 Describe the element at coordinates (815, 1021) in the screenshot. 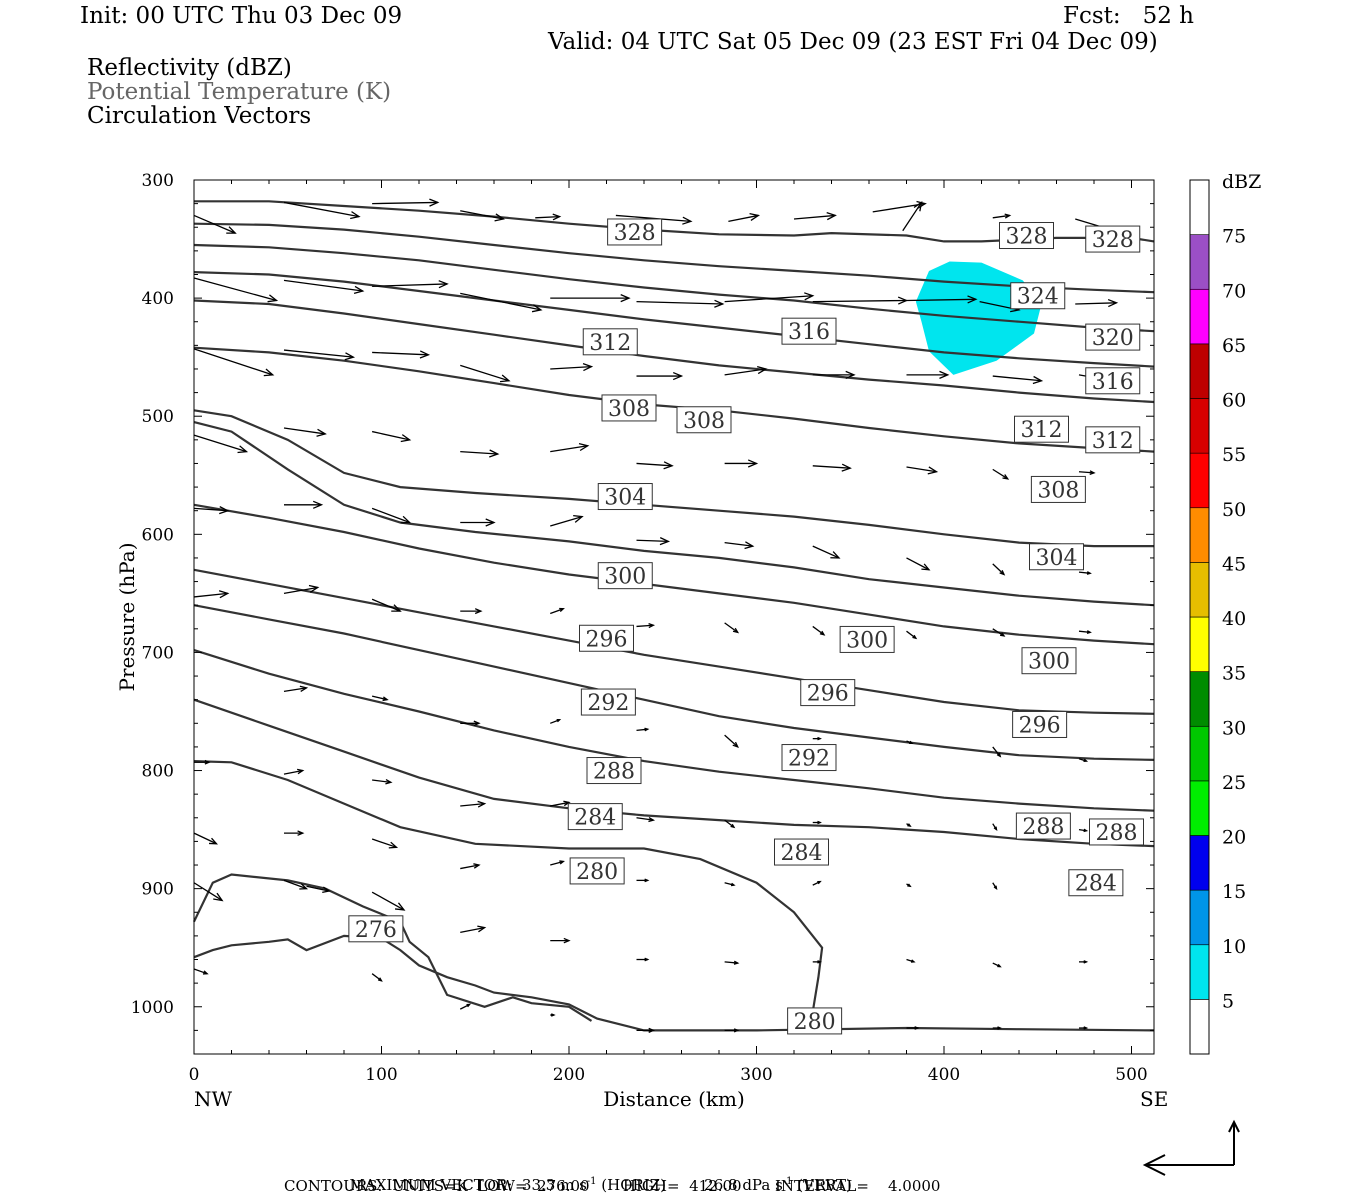

I see `contour-label: 280` at that location.